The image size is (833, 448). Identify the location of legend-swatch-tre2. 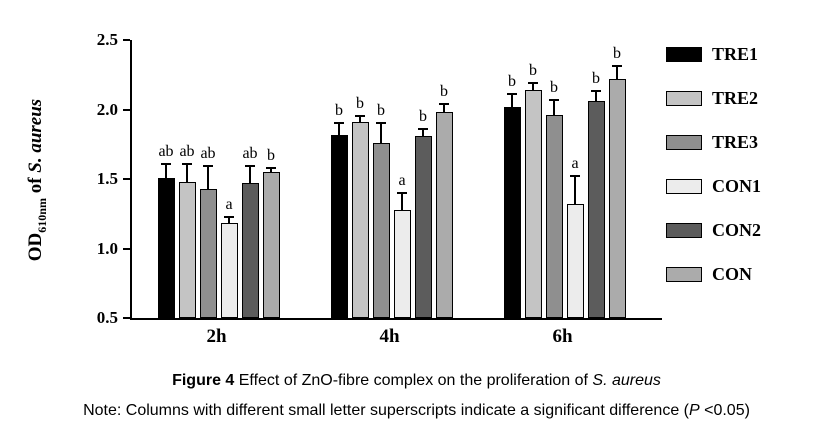
(684, 98).